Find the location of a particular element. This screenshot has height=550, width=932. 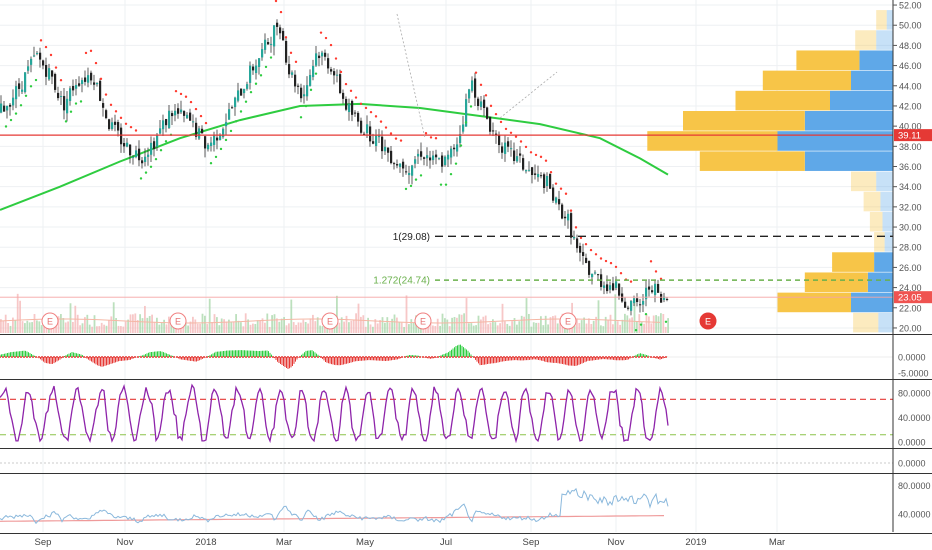

price-tick-label-3: 46.00 is located at coordinates (910, 66).